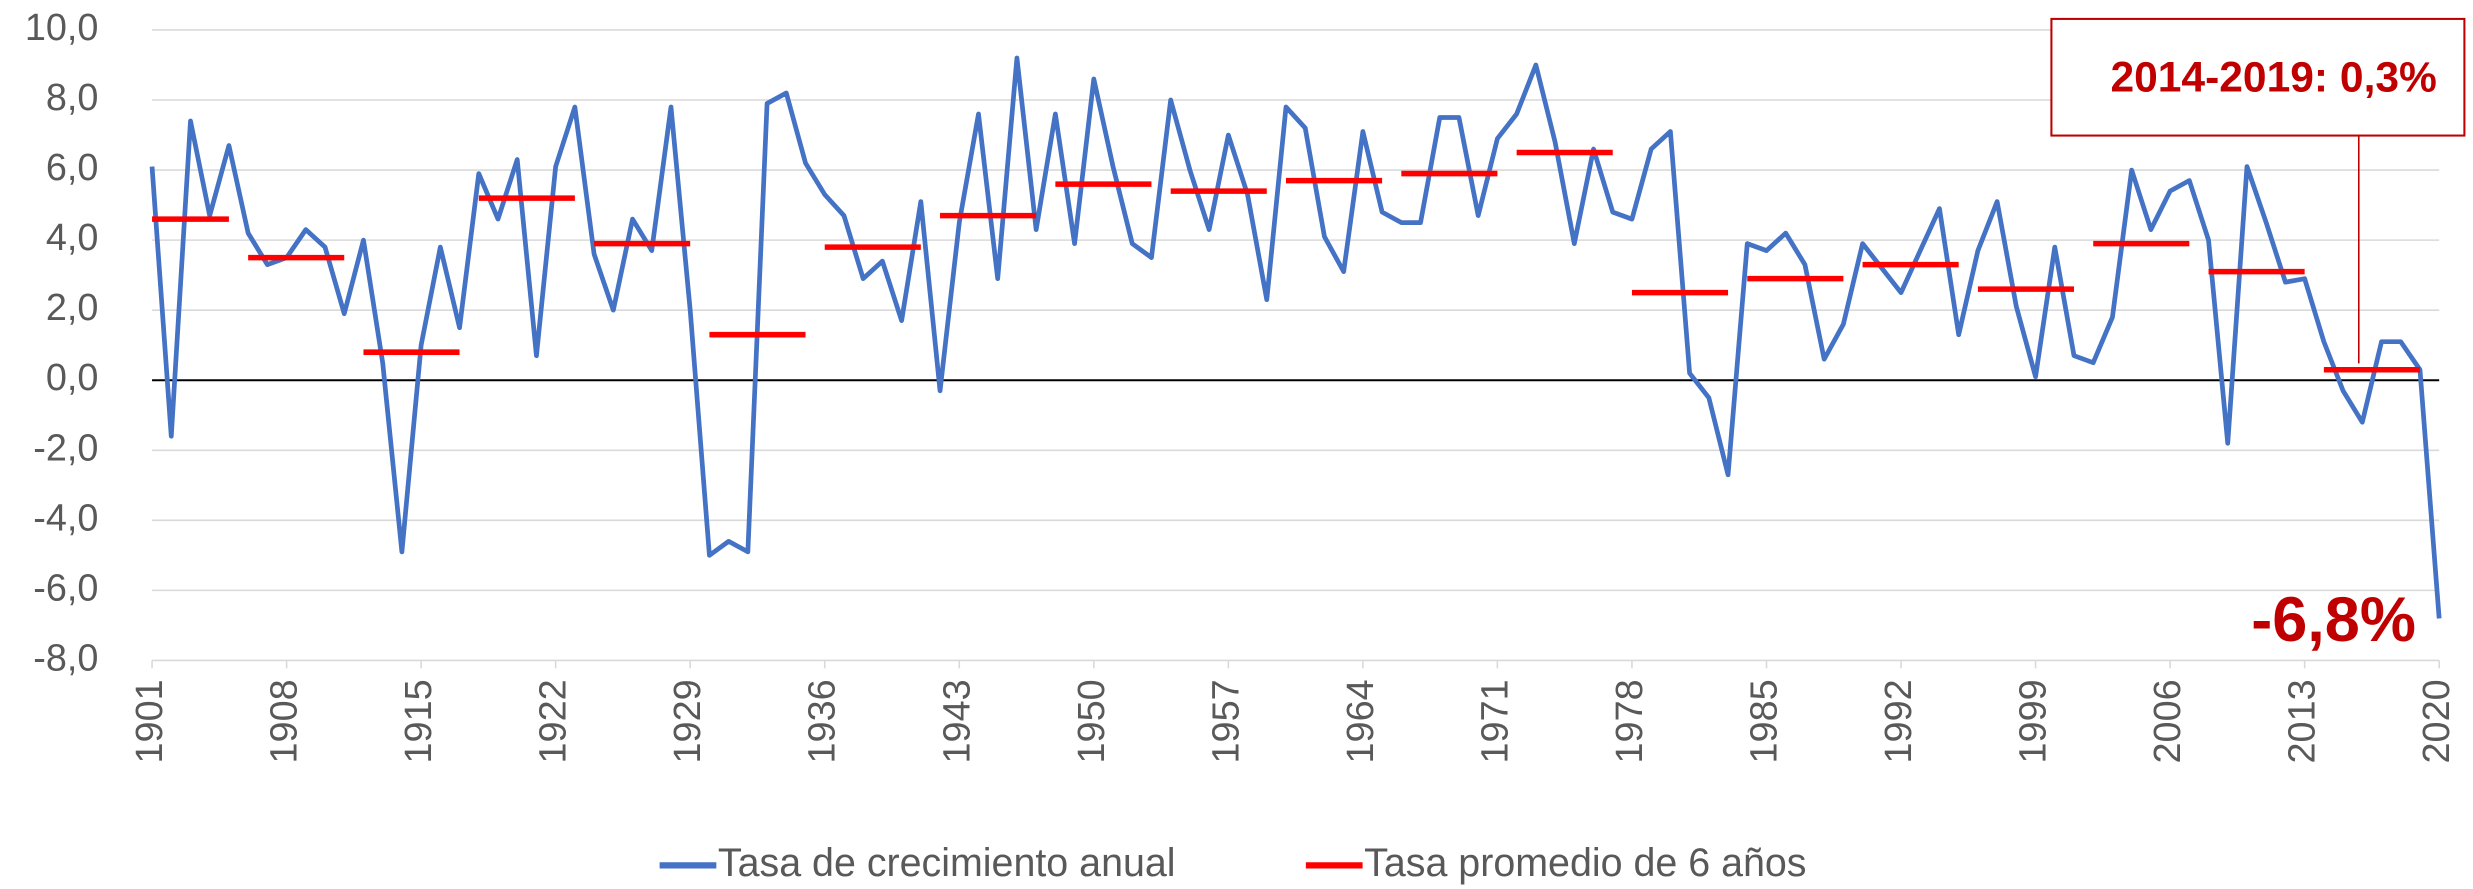 The image size is (2473, 889). What do you see at coordinates (2034, 721) in the screenshot?
I see `x-tick-label: 1999` at bounding box center [2034, 721].